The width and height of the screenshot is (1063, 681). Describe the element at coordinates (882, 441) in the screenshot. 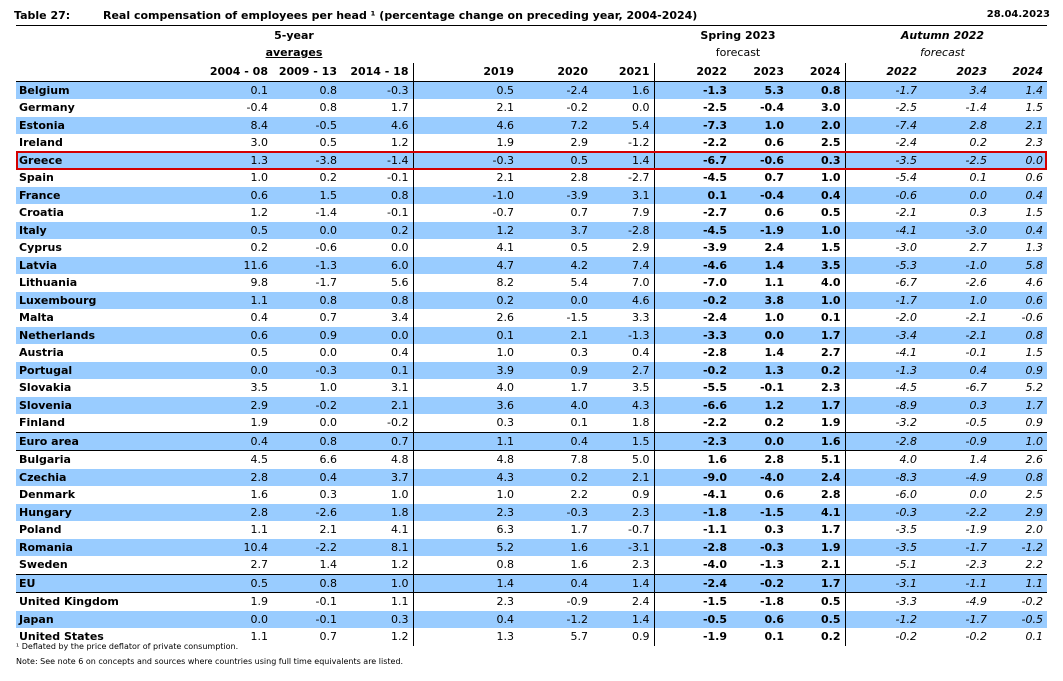

I see `table-cell: -2.8` at that location.